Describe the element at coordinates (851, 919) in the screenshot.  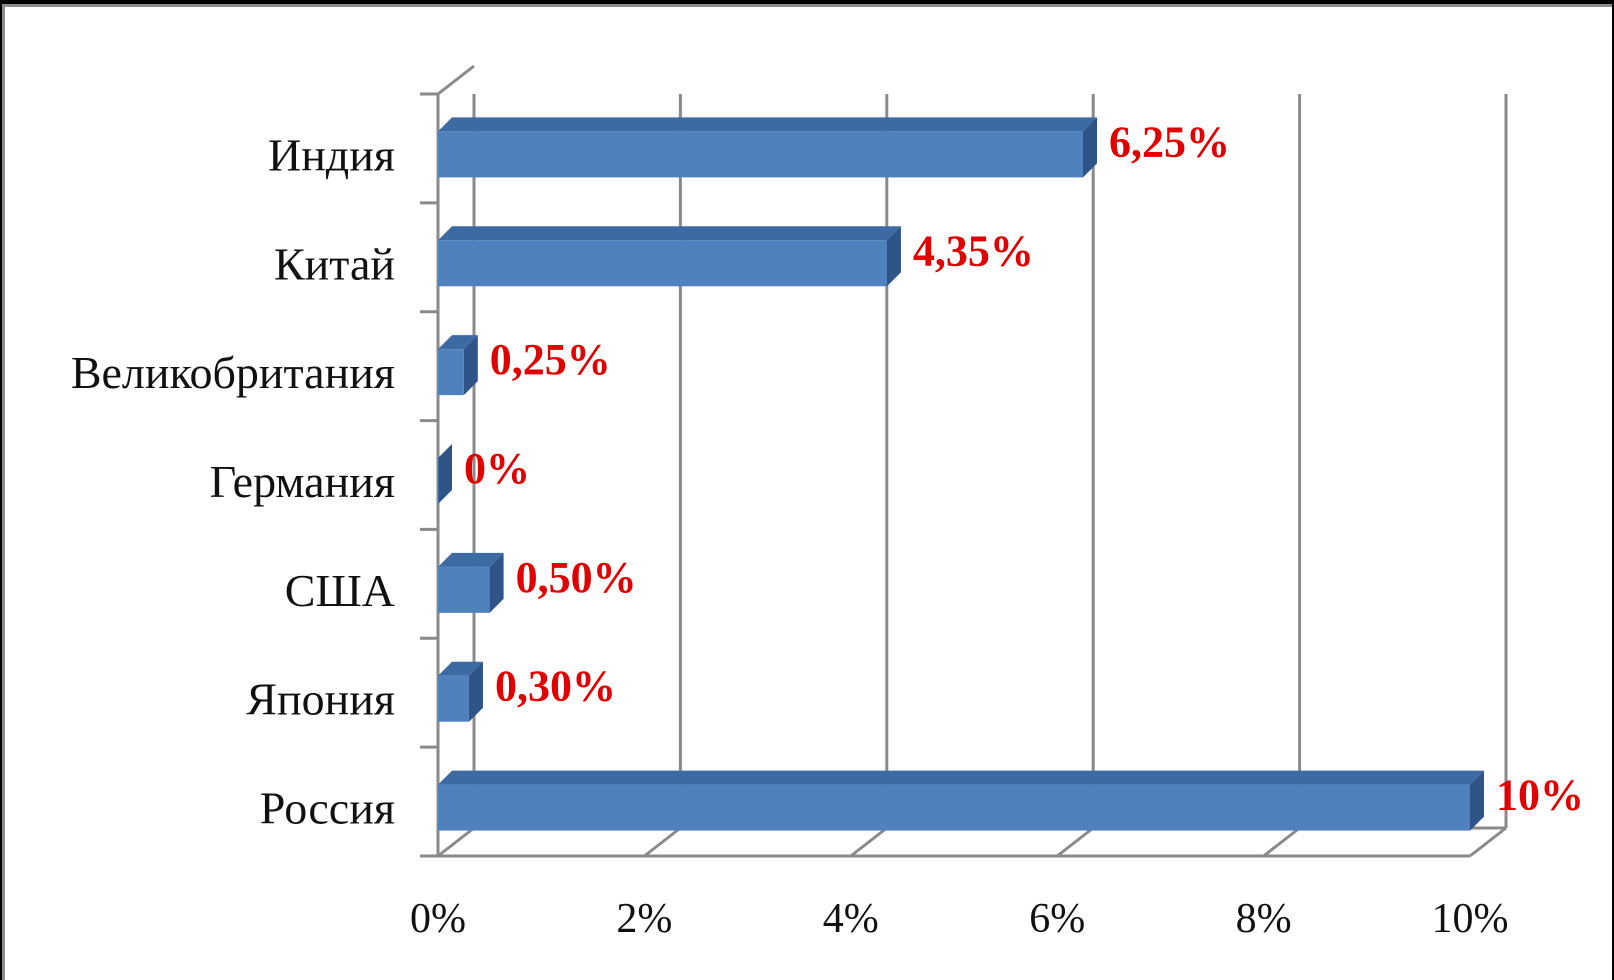
I see `x-tick-label: 4%` at that location.